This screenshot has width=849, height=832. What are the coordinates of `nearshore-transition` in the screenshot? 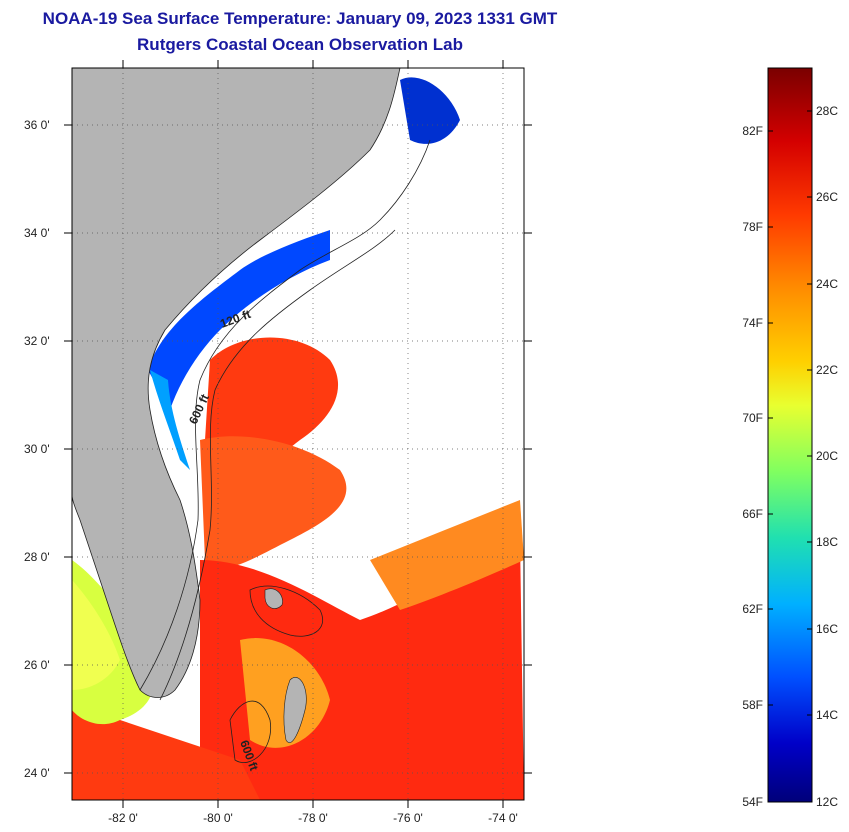 It's located at (170, 420).